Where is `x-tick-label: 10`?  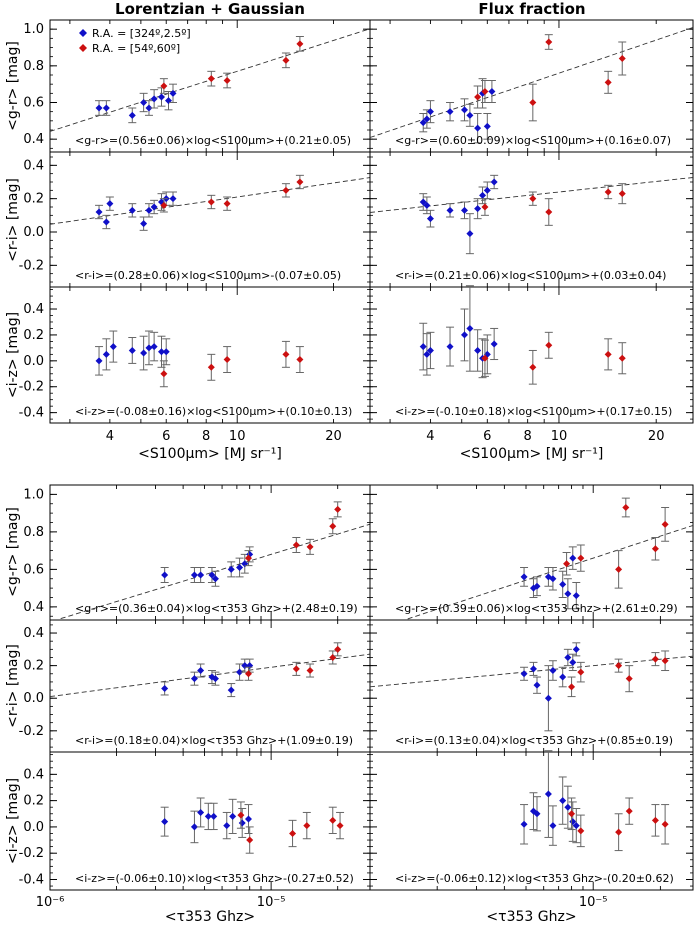 x-tick-label: 10 is located at coordinates (237, 436).